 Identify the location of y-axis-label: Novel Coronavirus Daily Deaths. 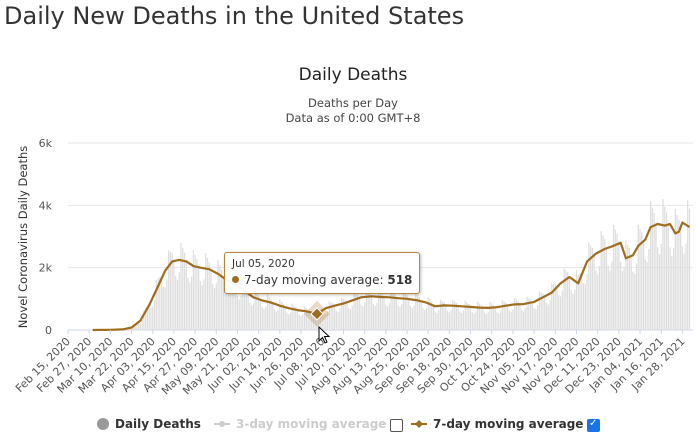
(23, 237).